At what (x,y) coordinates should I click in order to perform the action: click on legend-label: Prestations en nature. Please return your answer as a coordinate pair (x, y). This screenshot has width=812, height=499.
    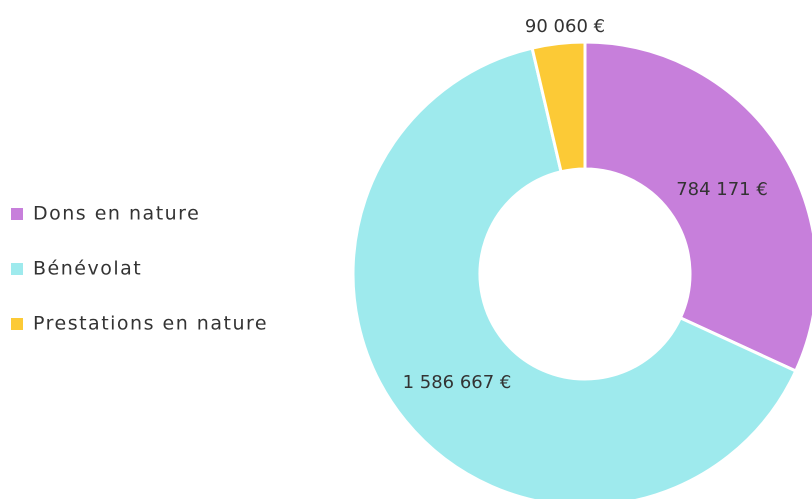
    Looking at the image, I should click on (150, 324).